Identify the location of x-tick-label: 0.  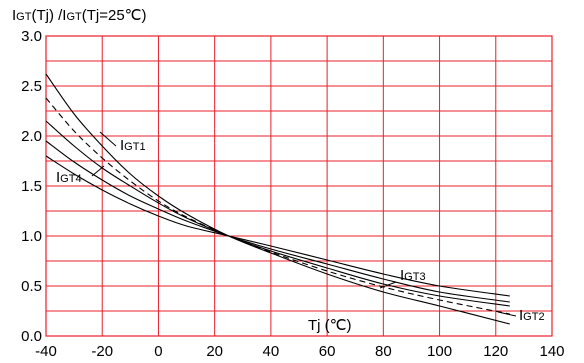
(158, 351).